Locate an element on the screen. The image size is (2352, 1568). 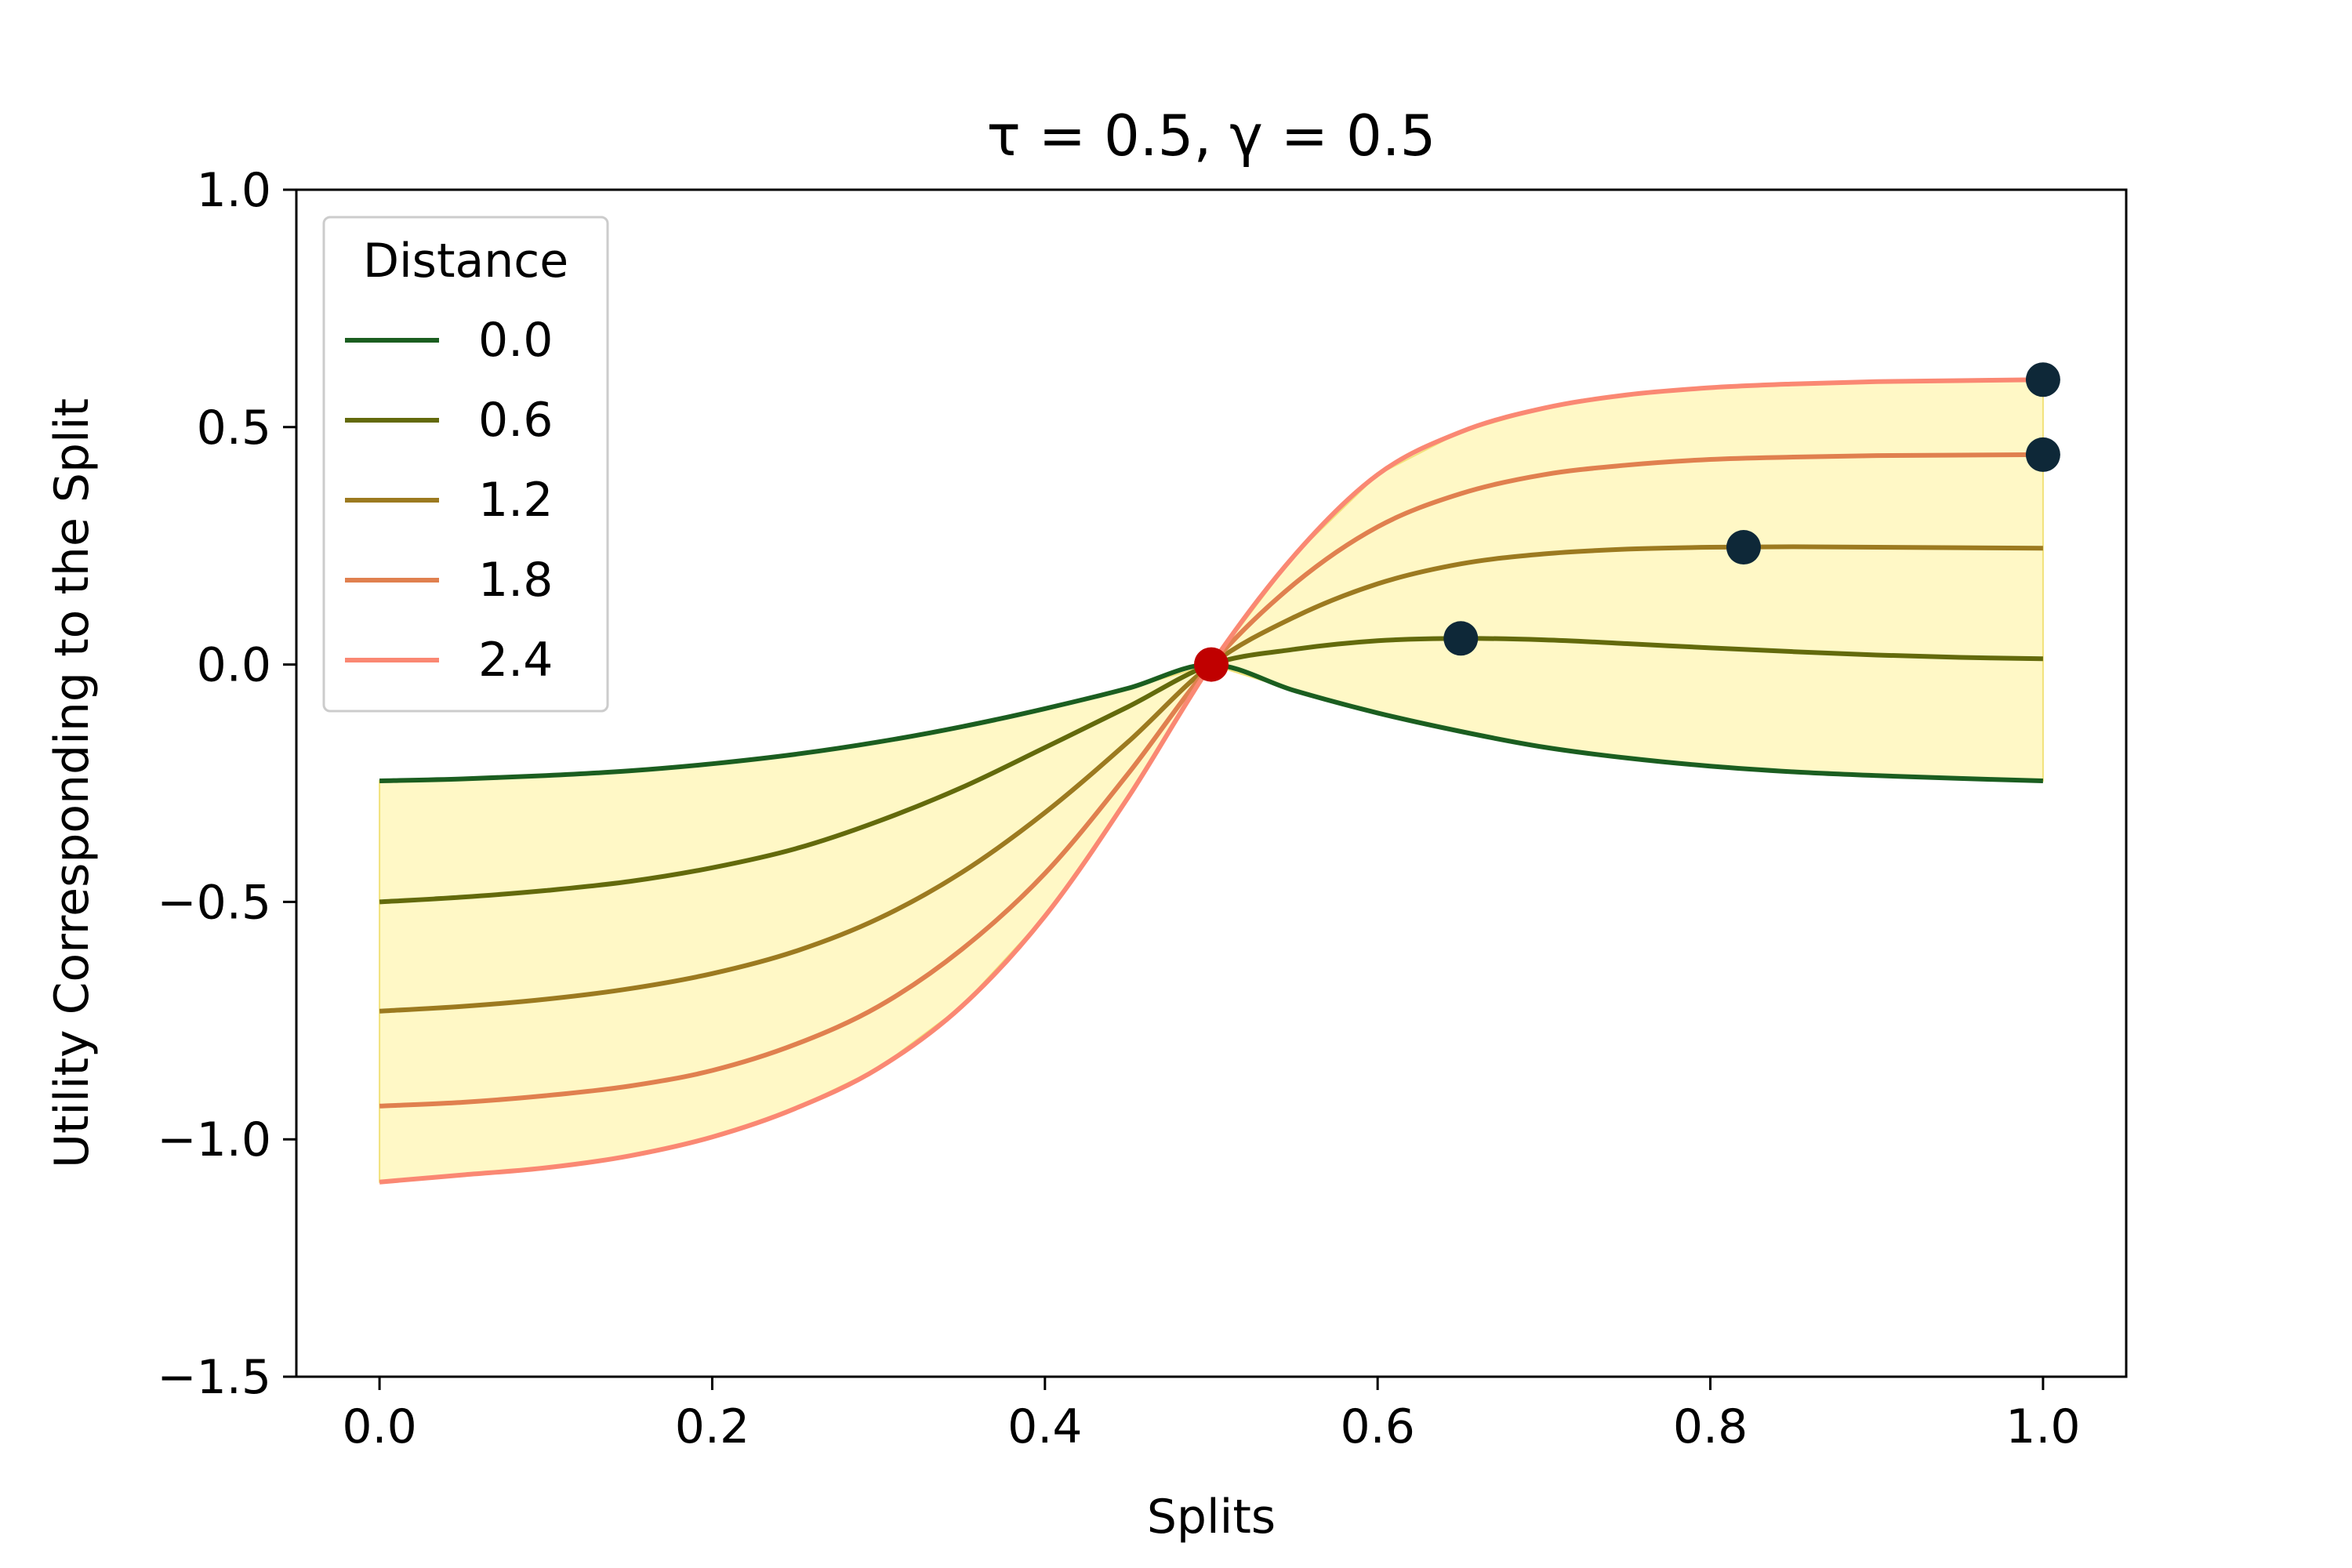
legend-label-1.2: 1.2 is located at coordinates (515, 500).